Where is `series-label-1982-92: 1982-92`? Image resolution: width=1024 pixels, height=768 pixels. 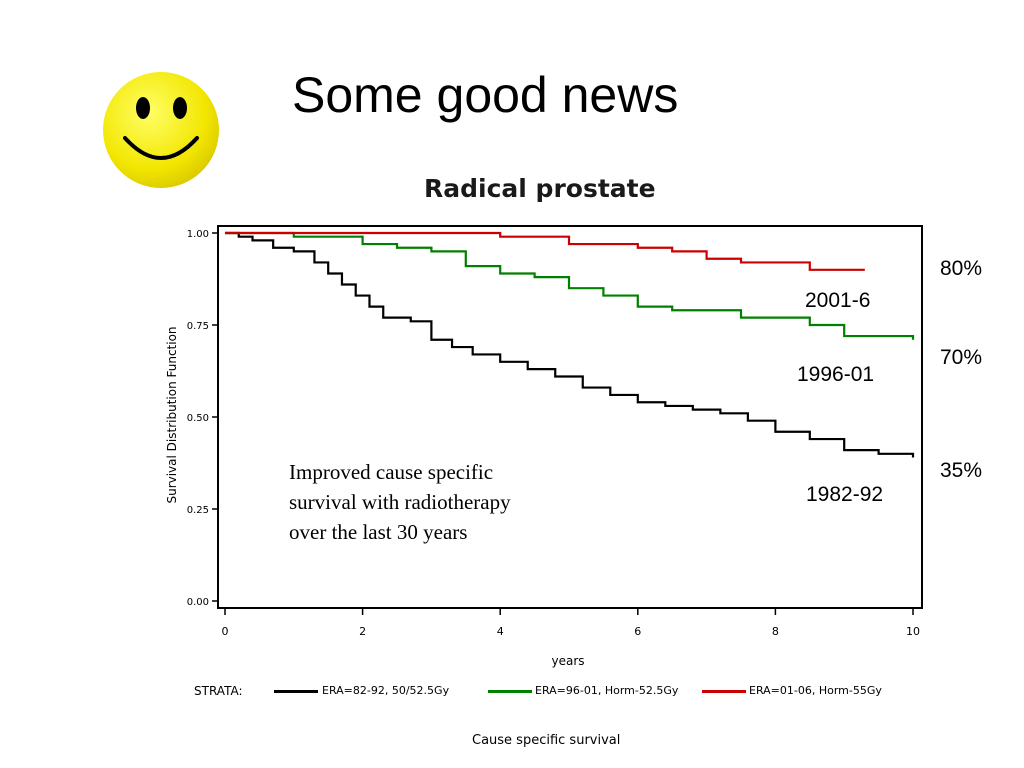
series-label-1982-92: 1982-92 is located at coordinates (845, 494).